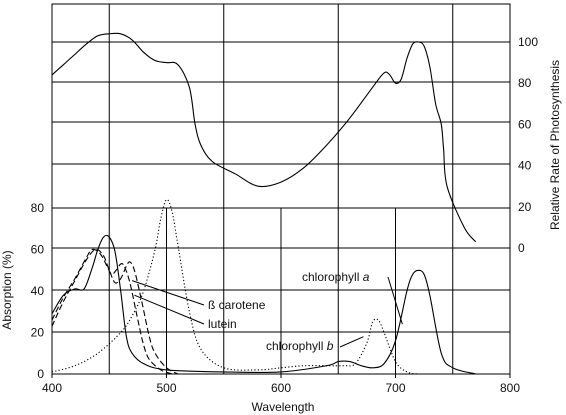  What do you see at coordinates (7, 289) in the screenshot?
I see `left-axis-title: Absorption (%)` at bounding box center [7, 289].